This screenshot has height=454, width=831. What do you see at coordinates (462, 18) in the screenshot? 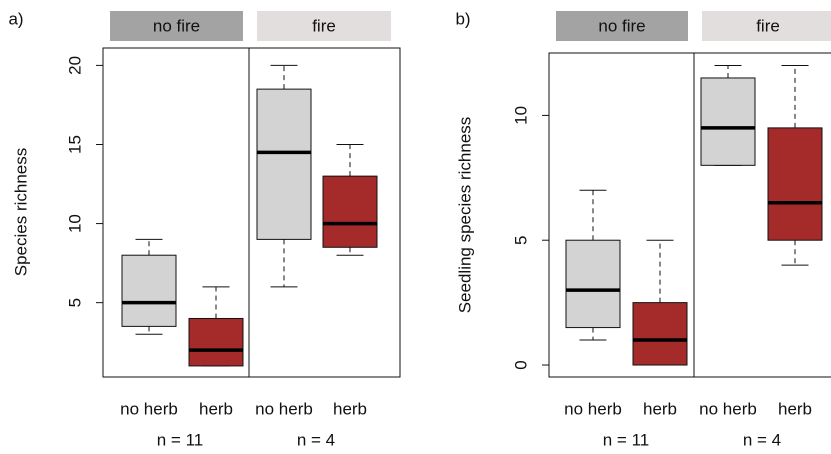
I see `panel-label: b)` at bounding box center [462, 18].